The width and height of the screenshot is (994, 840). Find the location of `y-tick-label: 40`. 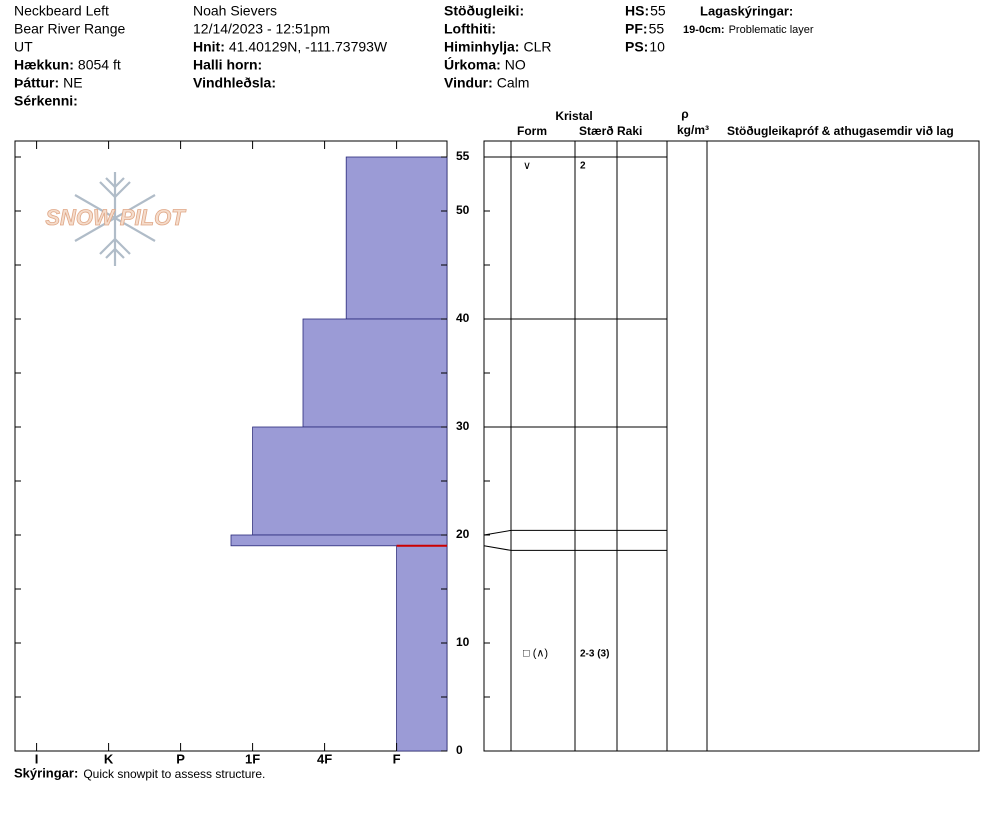

y-tick-label: 40 is located at coordinates (463, 318).